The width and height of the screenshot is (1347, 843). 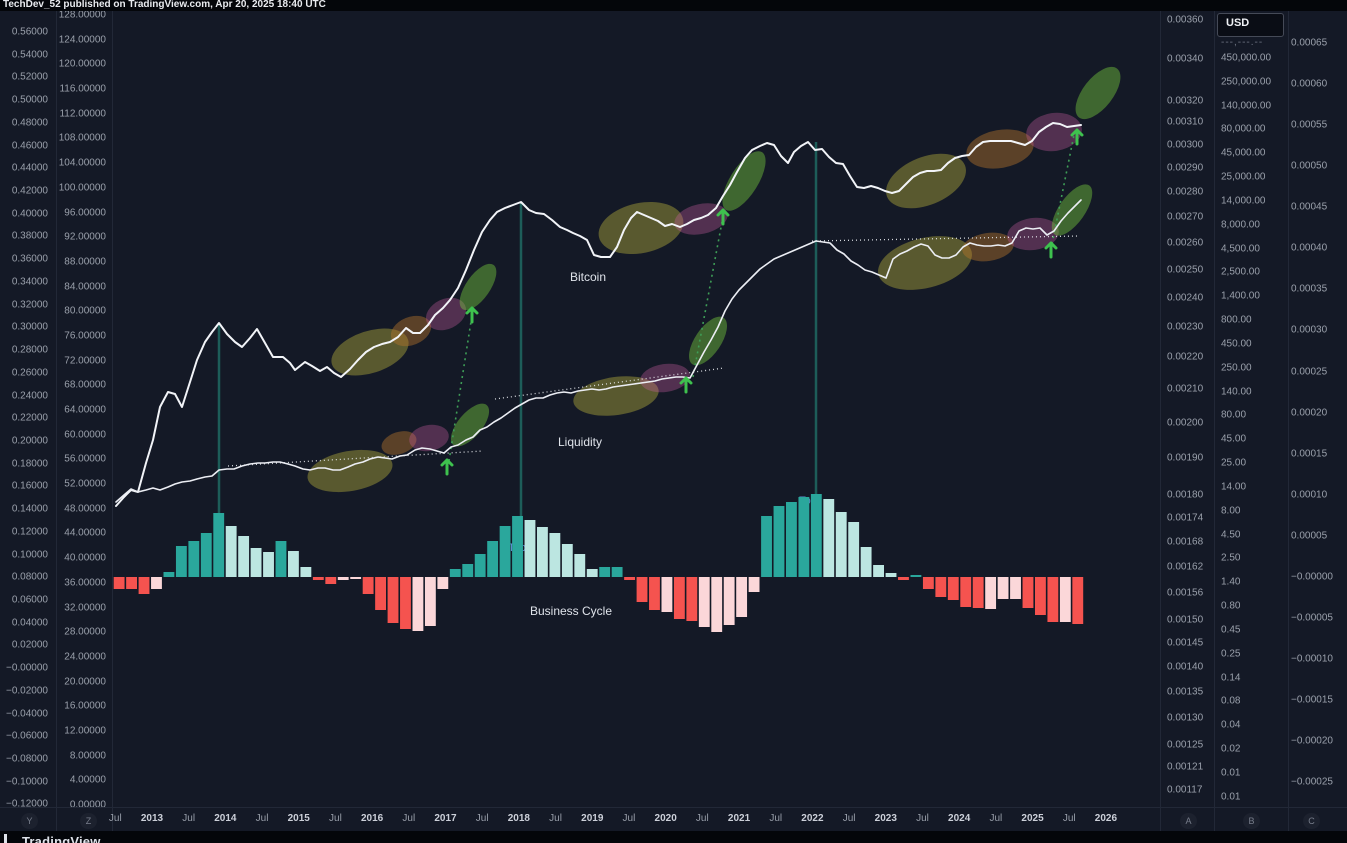 I want to click on currency-label: USD, so click(x=1238, y=23).